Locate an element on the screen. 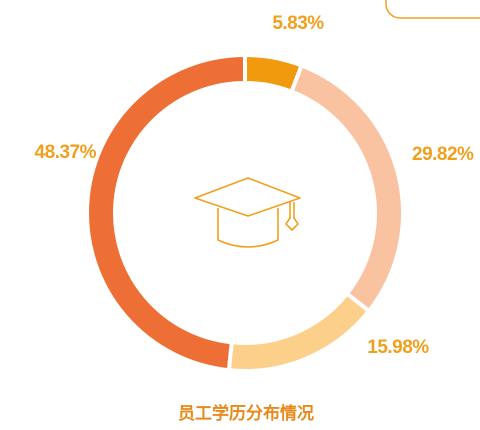 The width and height of the screenshot is (480, 430). corner-frame is located at coordinates (432, 9).